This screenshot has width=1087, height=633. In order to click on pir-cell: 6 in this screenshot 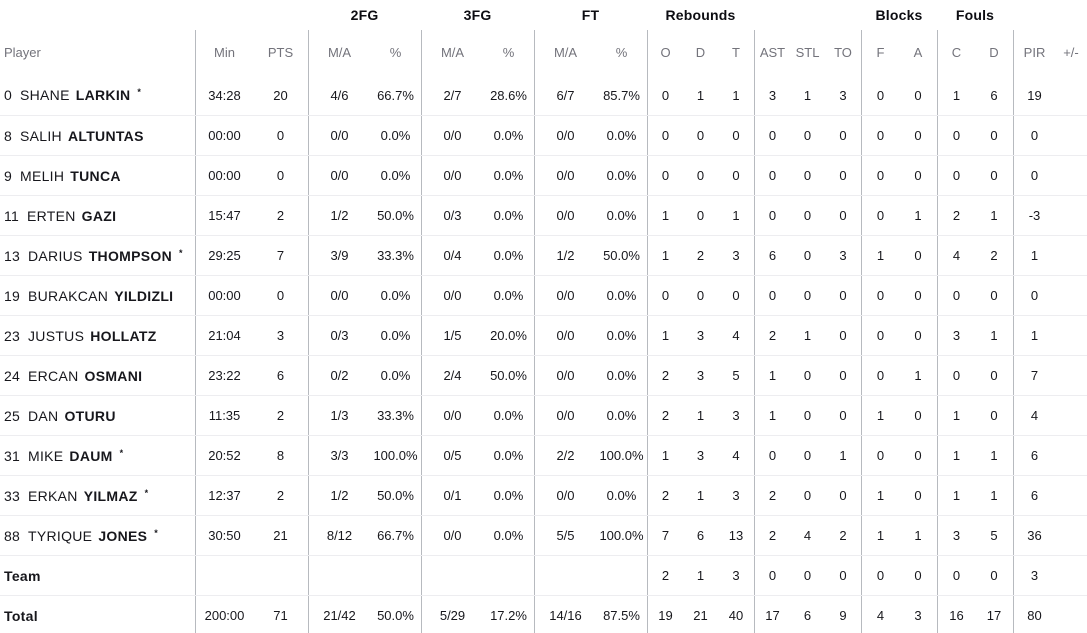, I will do `click(1034, 495)`.